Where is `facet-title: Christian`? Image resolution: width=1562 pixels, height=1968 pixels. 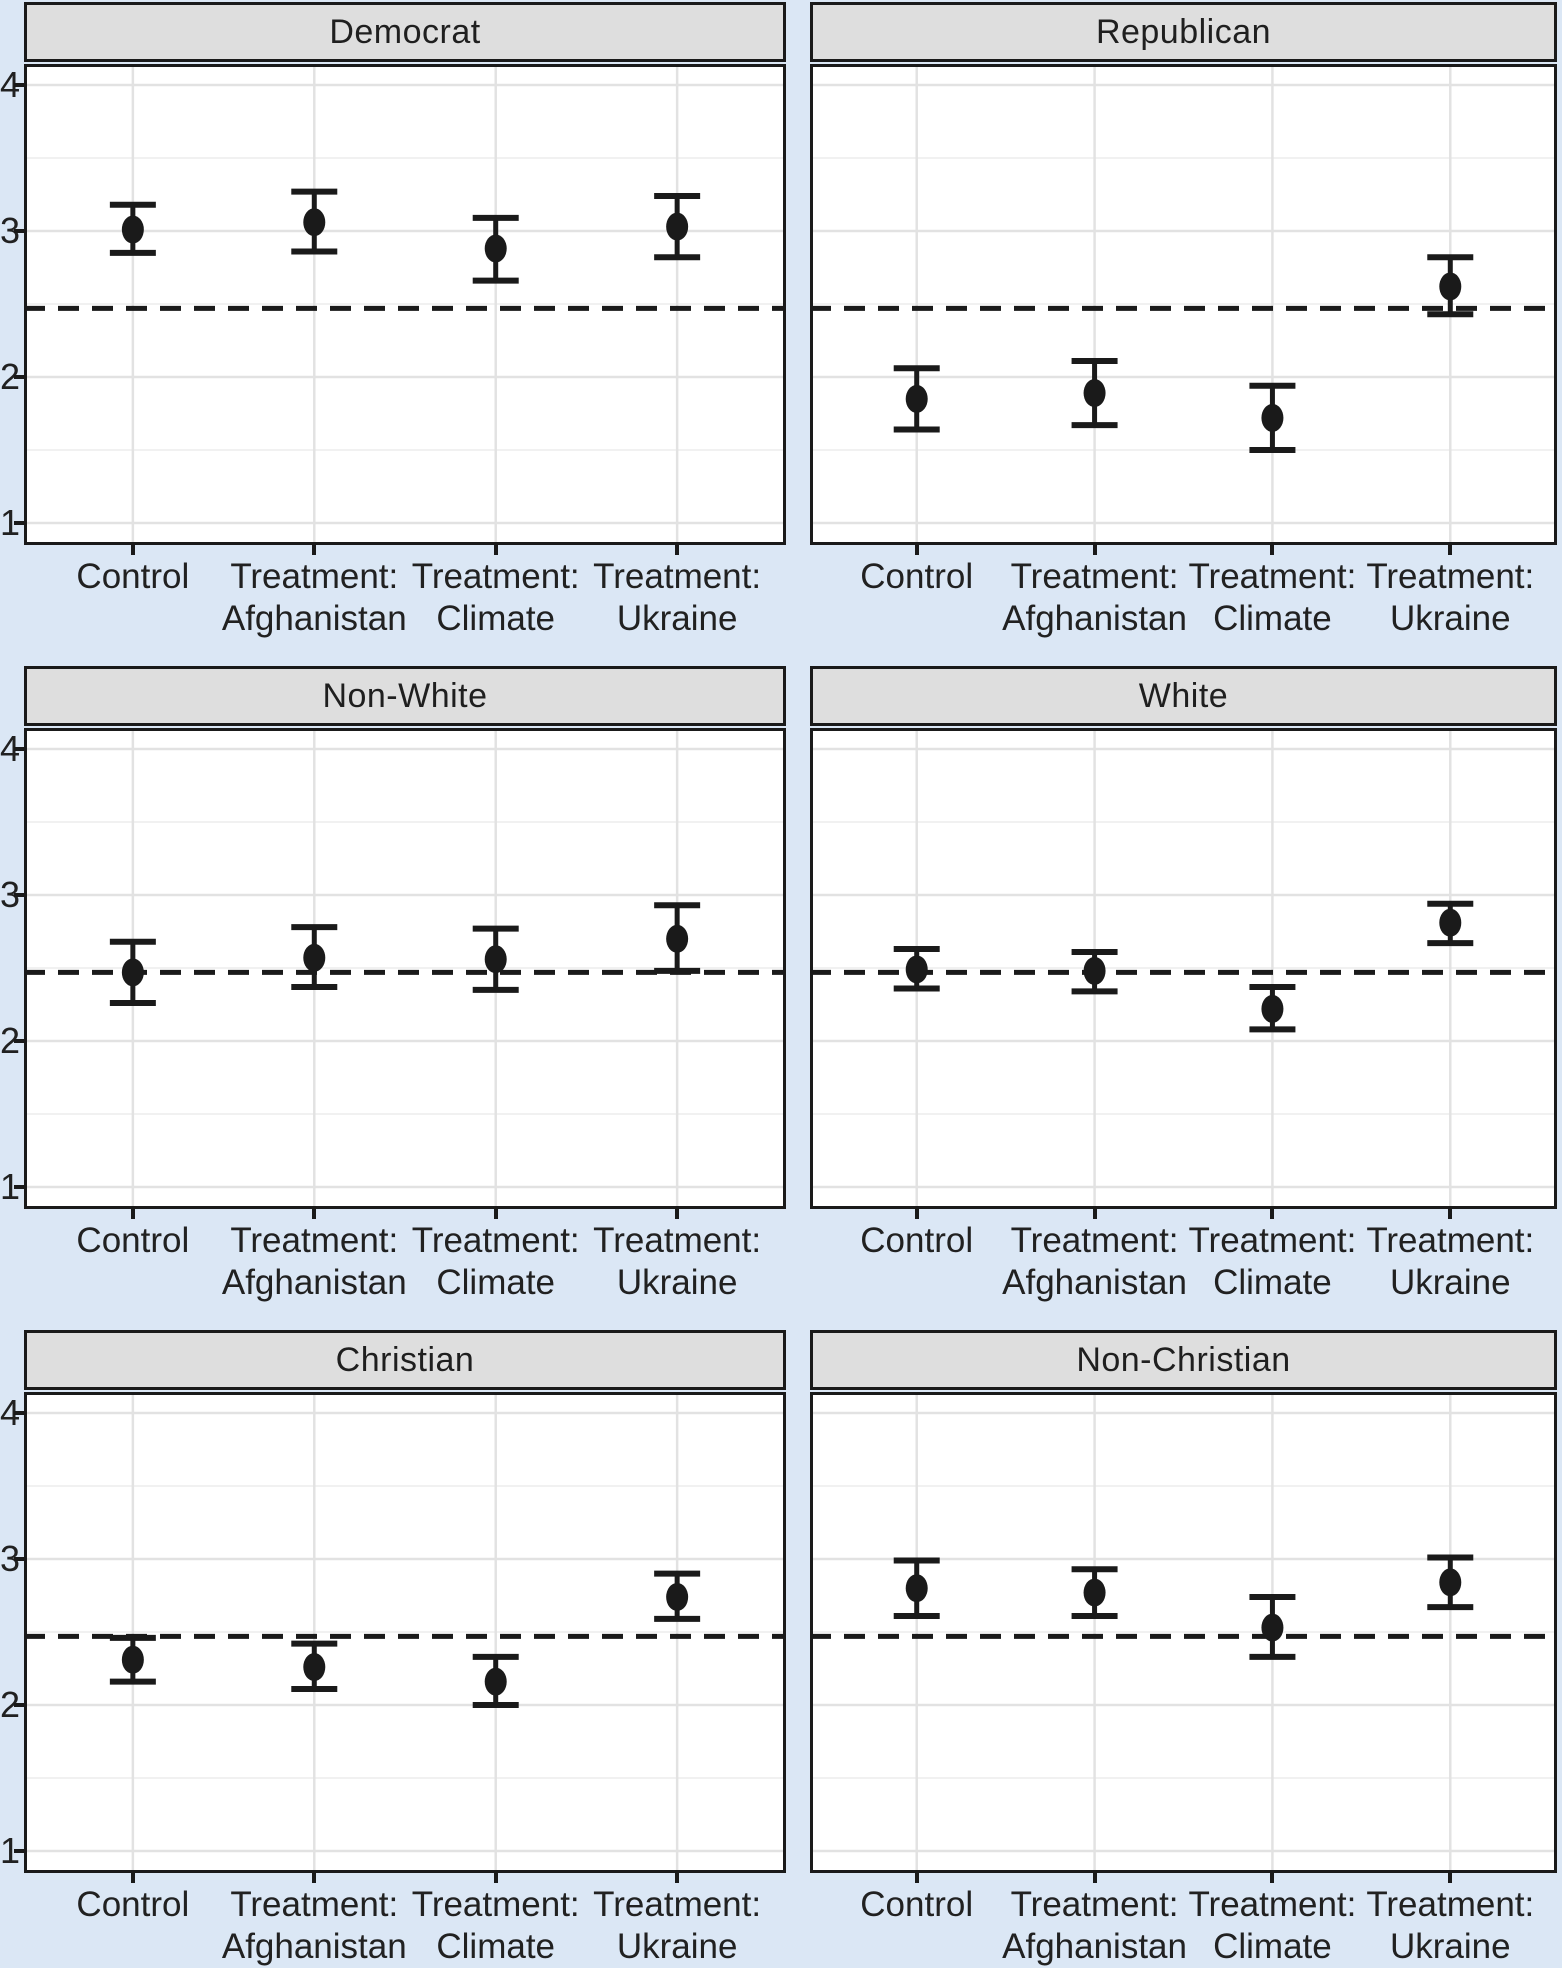
facet-title: Christian is located at coordinates (405, 1360).